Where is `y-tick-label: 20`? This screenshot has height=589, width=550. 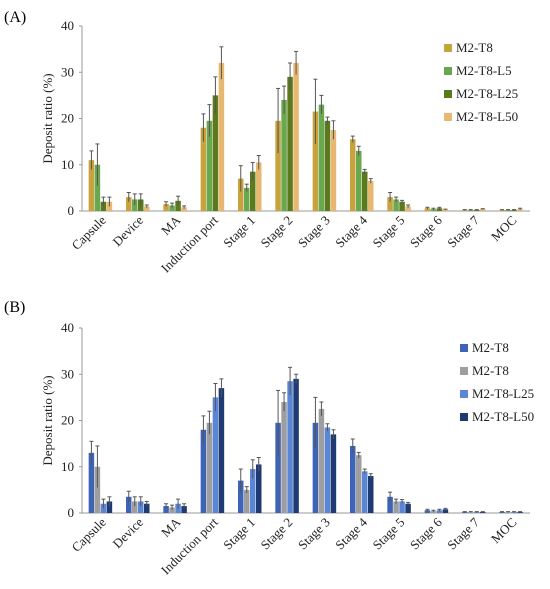 y-tick-label: 20 is located at coordinates (67, 420).